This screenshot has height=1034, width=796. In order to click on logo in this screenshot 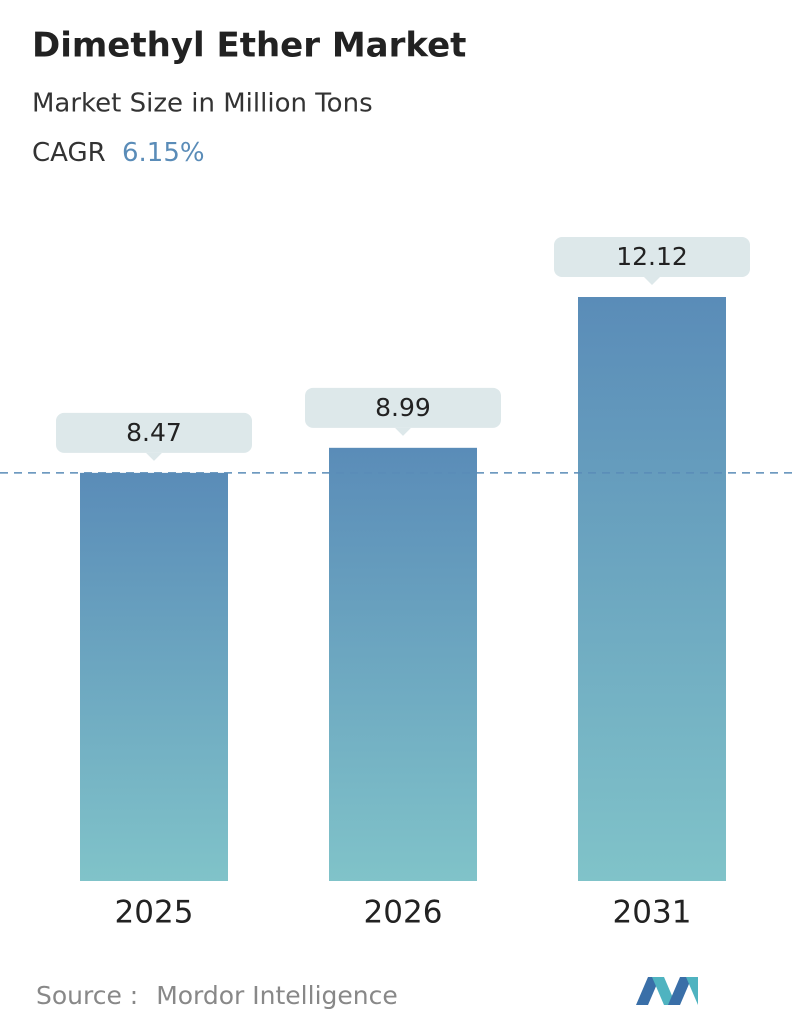, I will do `click(667, 991)`.